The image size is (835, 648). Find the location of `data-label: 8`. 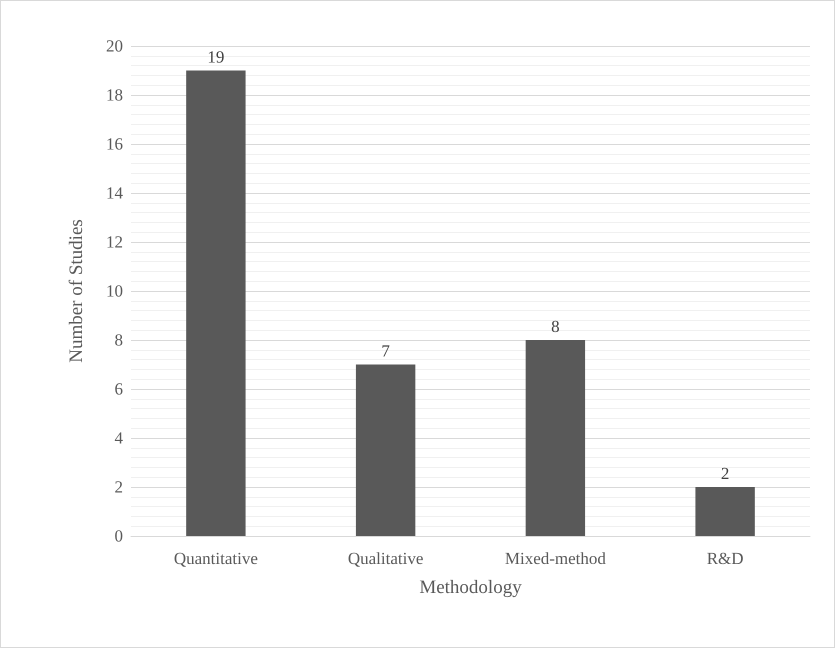

data-label: 8 is located at coordinates (555, 326).